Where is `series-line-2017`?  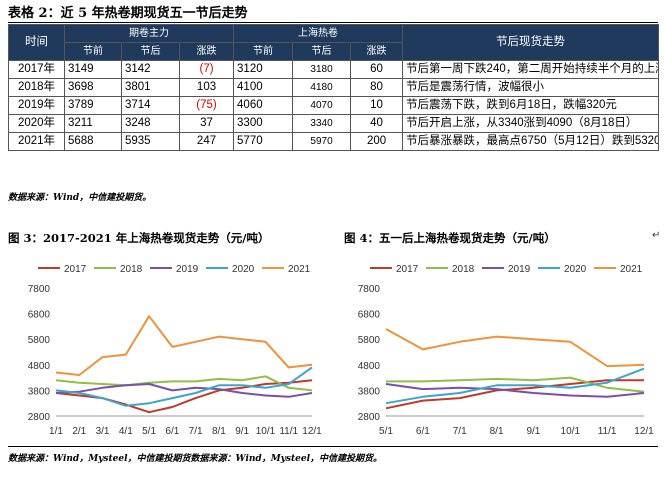 series-line-2017 is located at coordinates (514, 394).